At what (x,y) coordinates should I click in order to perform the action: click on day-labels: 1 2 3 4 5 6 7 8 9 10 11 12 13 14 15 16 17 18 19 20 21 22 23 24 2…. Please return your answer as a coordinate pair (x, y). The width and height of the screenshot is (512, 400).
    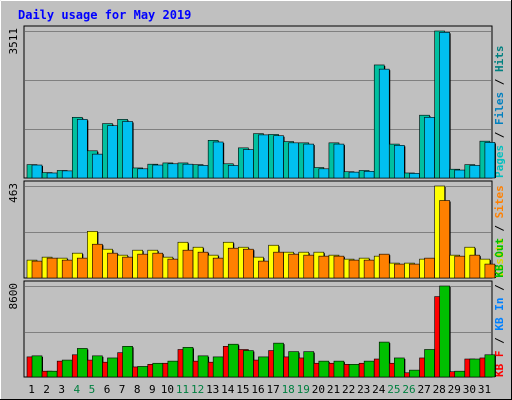
    Looking at the image, I should click on (259, 389).